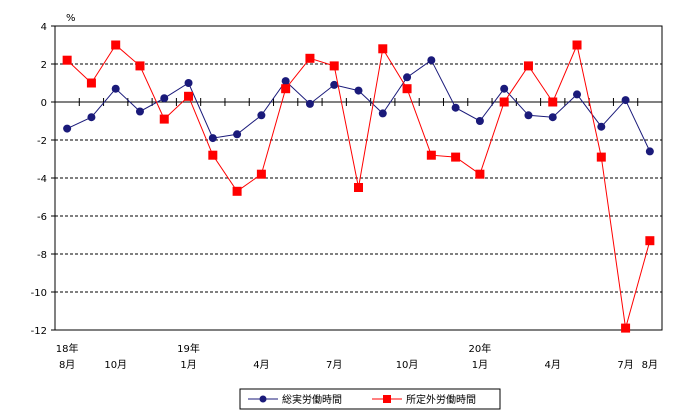  Describe the element at coordinates (67, 348) in the screenshot. I see `x-tick-label-year: 18年` at that location.